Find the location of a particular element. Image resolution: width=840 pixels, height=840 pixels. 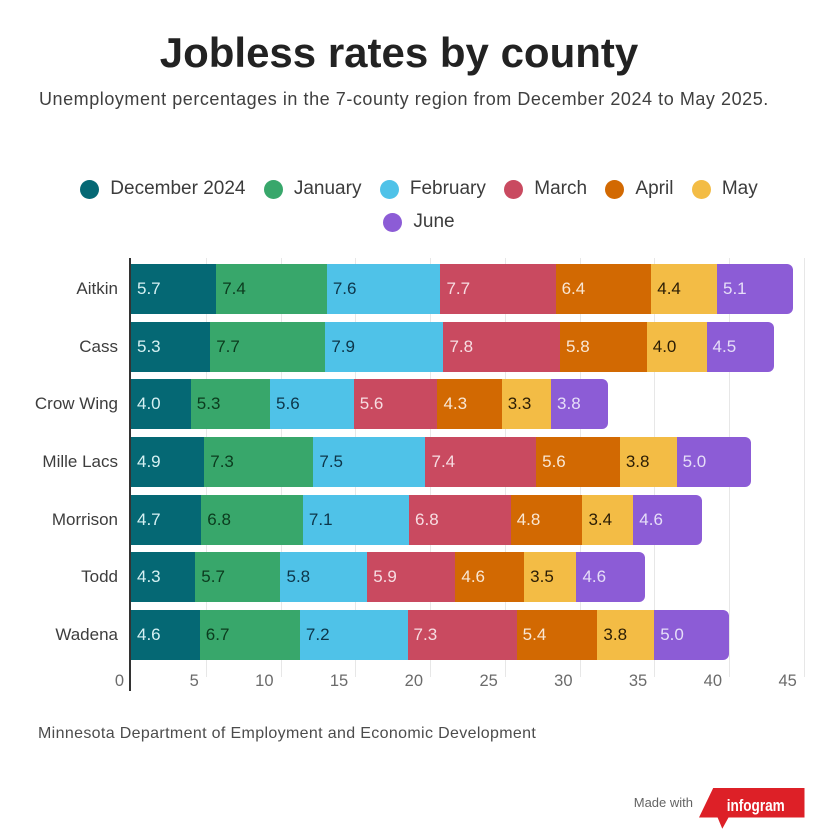

svg-text: infogram is located at coordinates (756, 806).